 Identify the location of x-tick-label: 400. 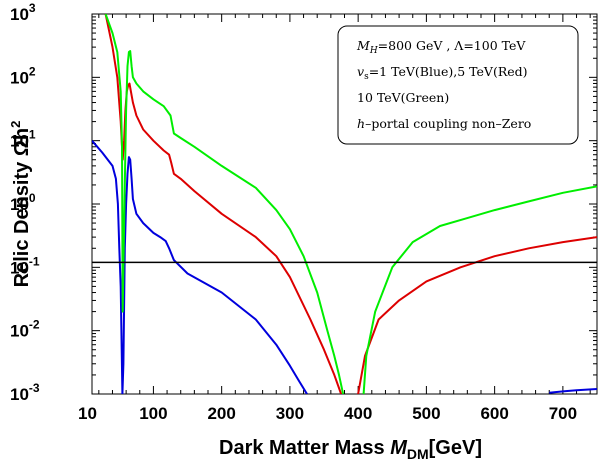
(358, 413).